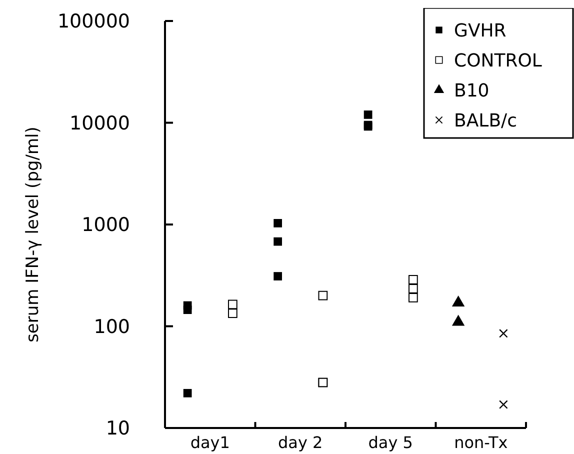 Image resolution: width=574 pixels, height=454 pixels. What do you see at coordinates (33, 234) in the screenshot?
I see `y-axis-title: serum IFN-γ level (pg/ml)` at bounding box center [33, 234].